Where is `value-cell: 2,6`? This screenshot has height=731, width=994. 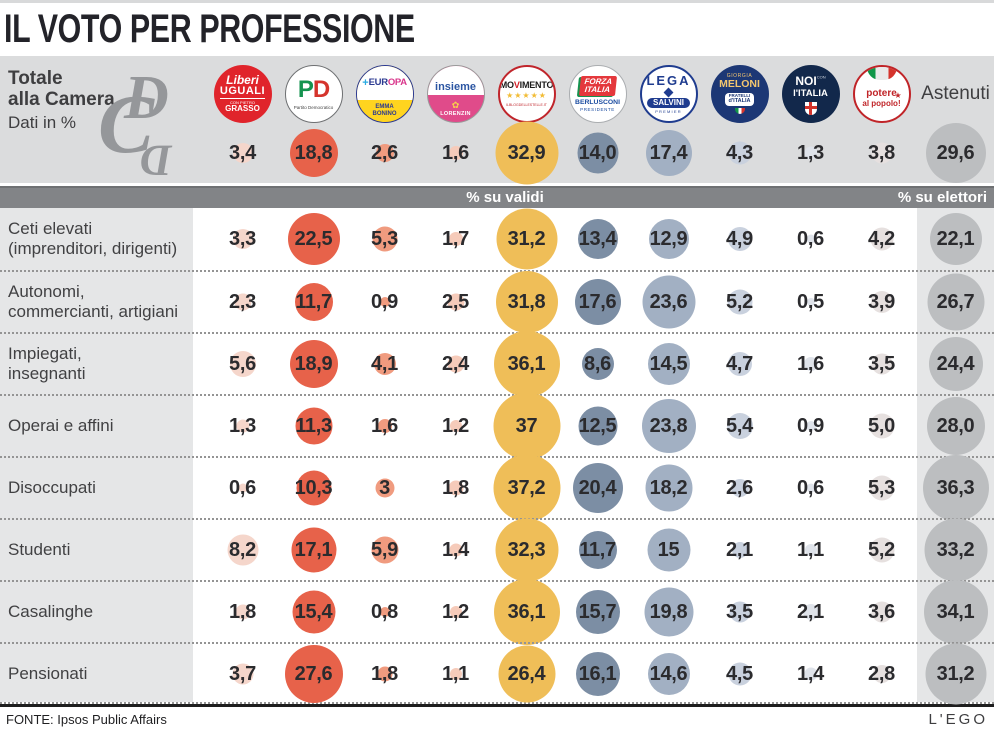
value-cell: 2,6 is located at coordinates (739, 488).